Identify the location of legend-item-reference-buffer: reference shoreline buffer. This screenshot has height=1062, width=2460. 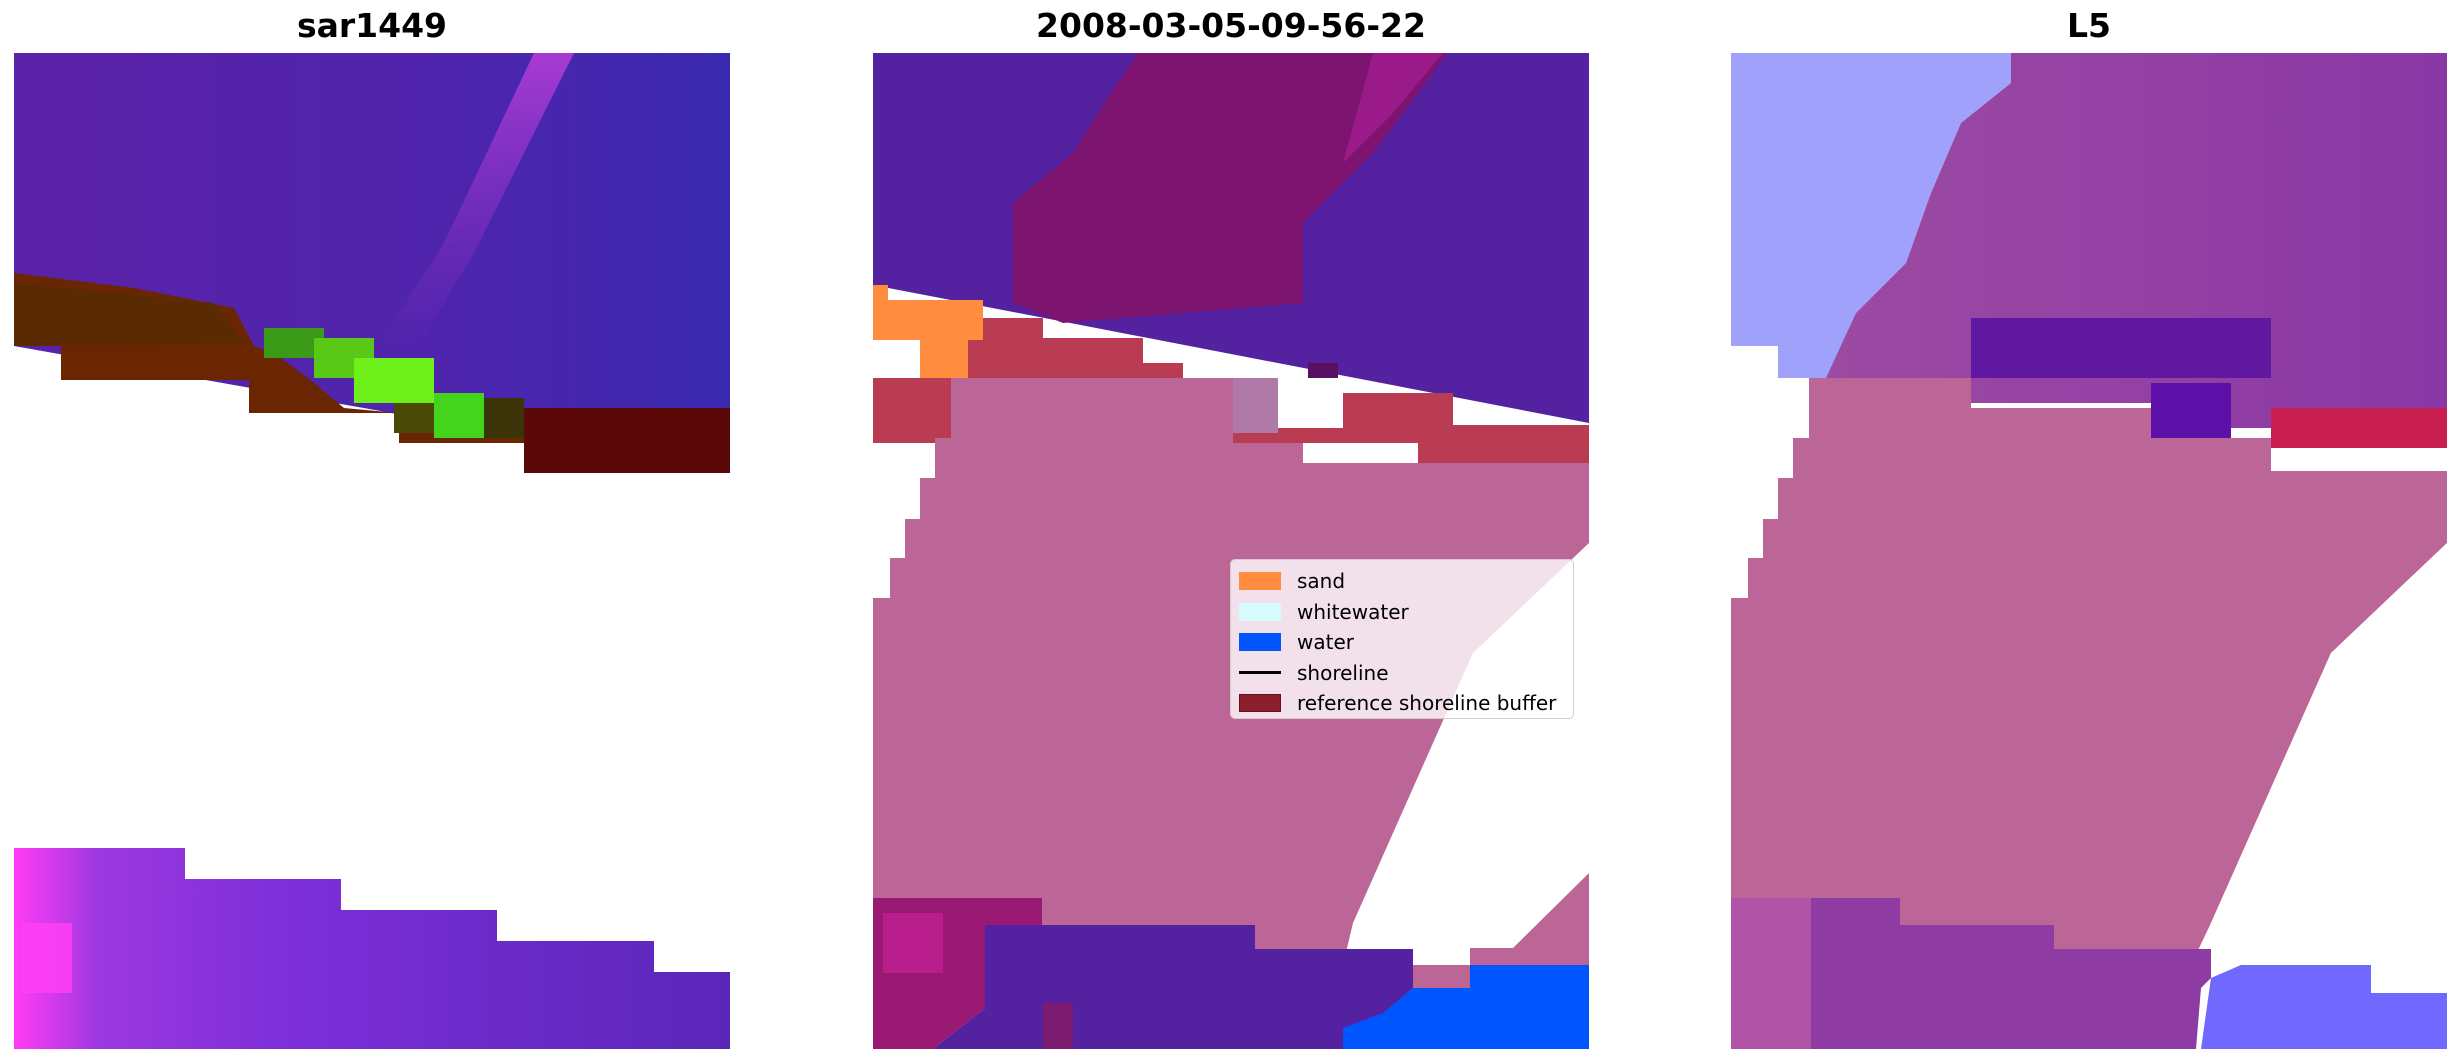
(1402, 703).